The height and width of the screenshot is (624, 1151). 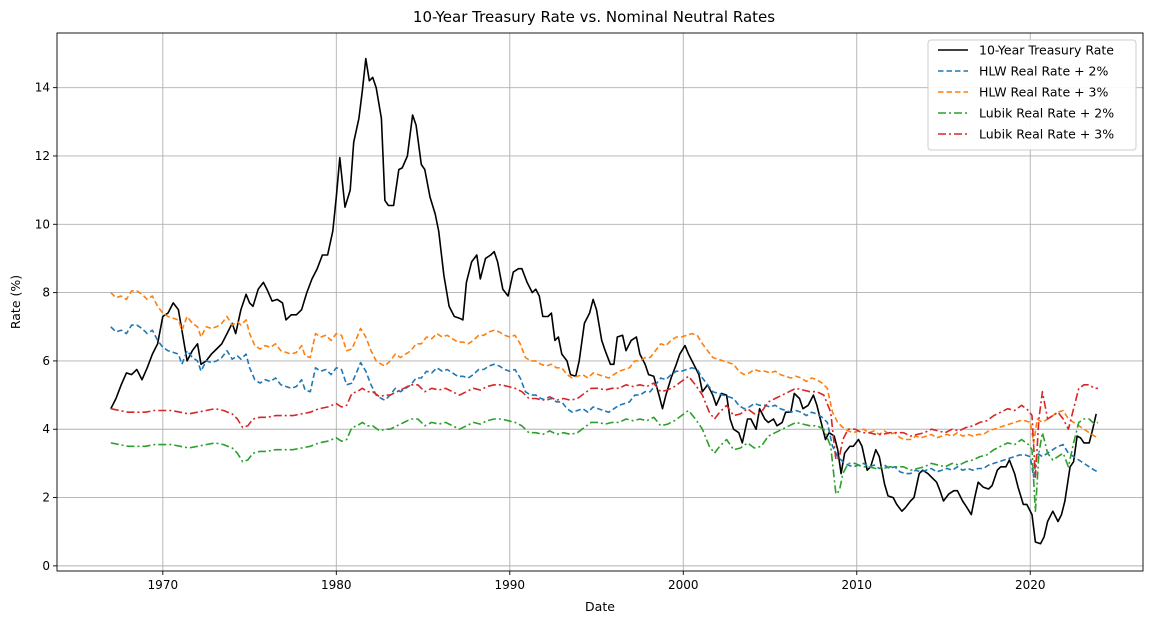 What do you see at coordinates (46, 429) in the screenshot?
I see `y-tick-label: 4` at bounding box center [46, 429].